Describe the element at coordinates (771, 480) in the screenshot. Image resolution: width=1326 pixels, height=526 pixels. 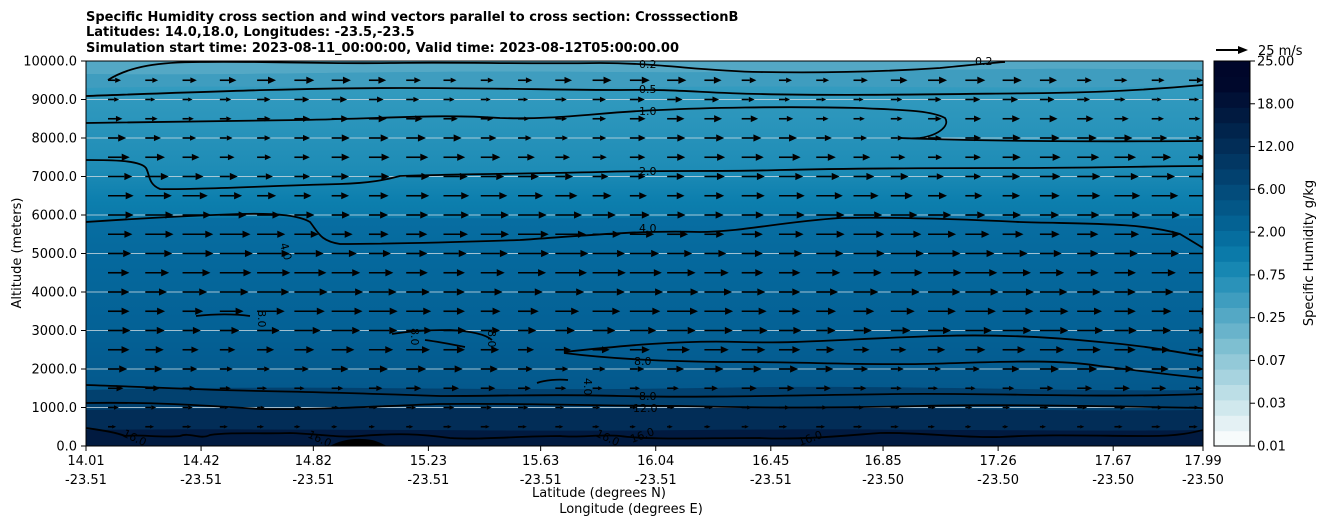
I see `x-tick-label-lon: -23.51` at that location.